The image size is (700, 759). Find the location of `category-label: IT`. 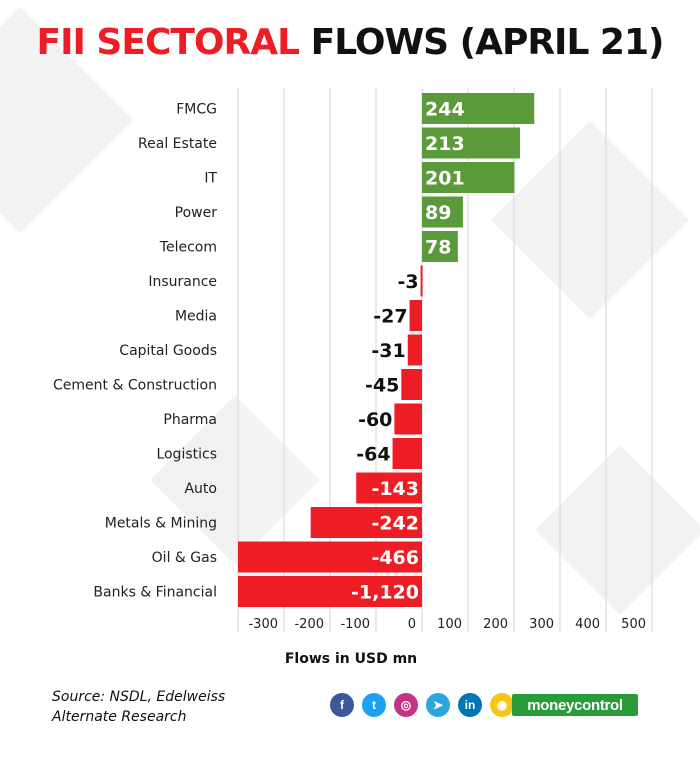

category-label: IT is located at coordinates (210, 179).